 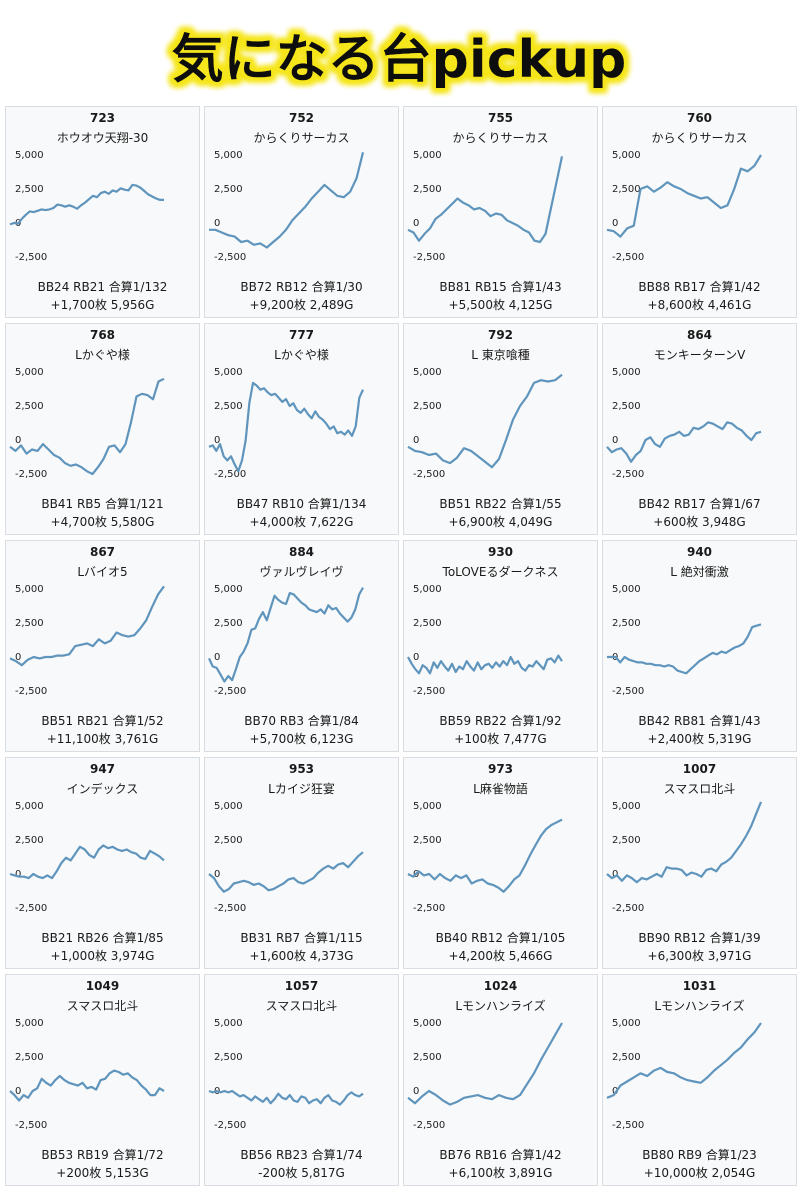 I want to click on machine-name: ホウオウ天翔-30, so click(x=102, y=138).